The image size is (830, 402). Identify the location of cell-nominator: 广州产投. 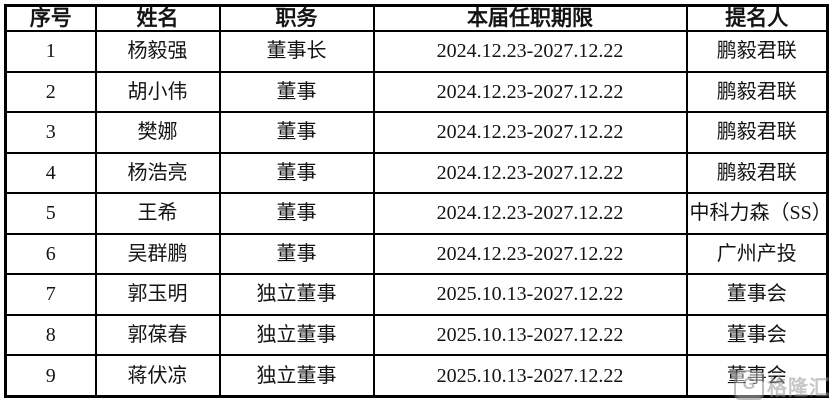
(757, 254).